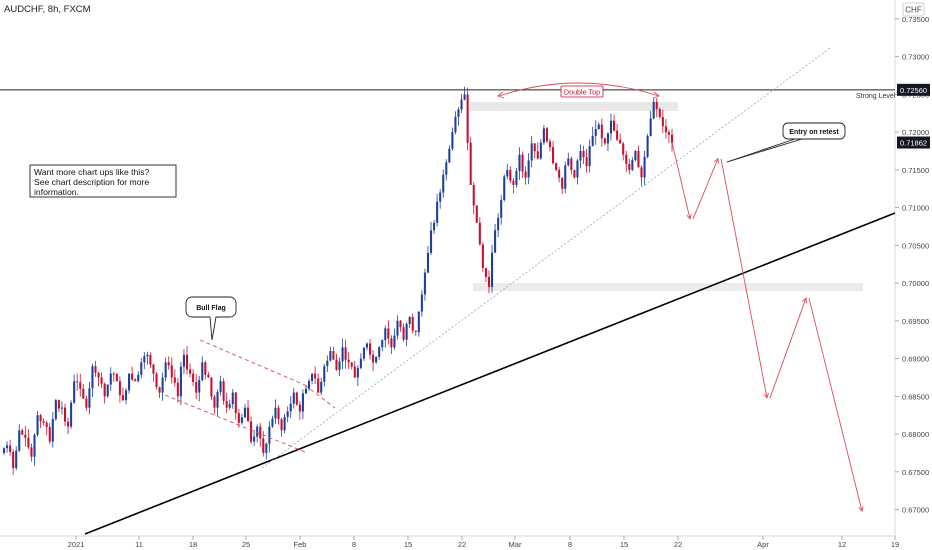  I want to click on strong-level-label: Strong Level, so click(876, 96).